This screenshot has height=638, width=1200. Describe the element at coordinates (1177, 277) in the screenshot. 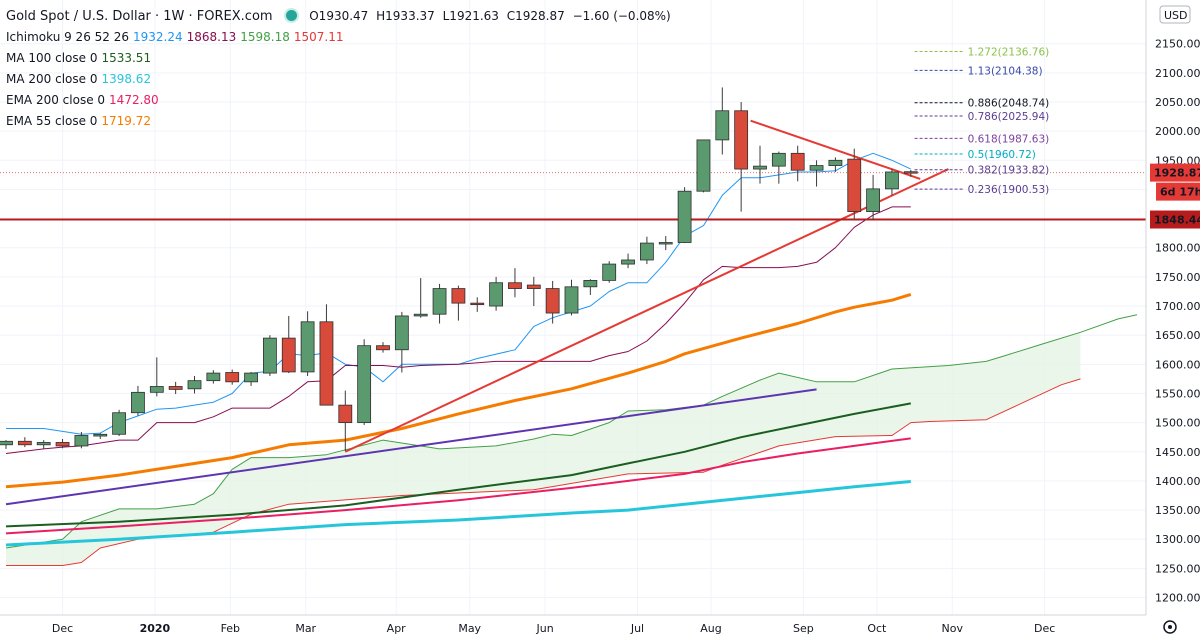

I see `y-tick-label: 1750.00` at that location.